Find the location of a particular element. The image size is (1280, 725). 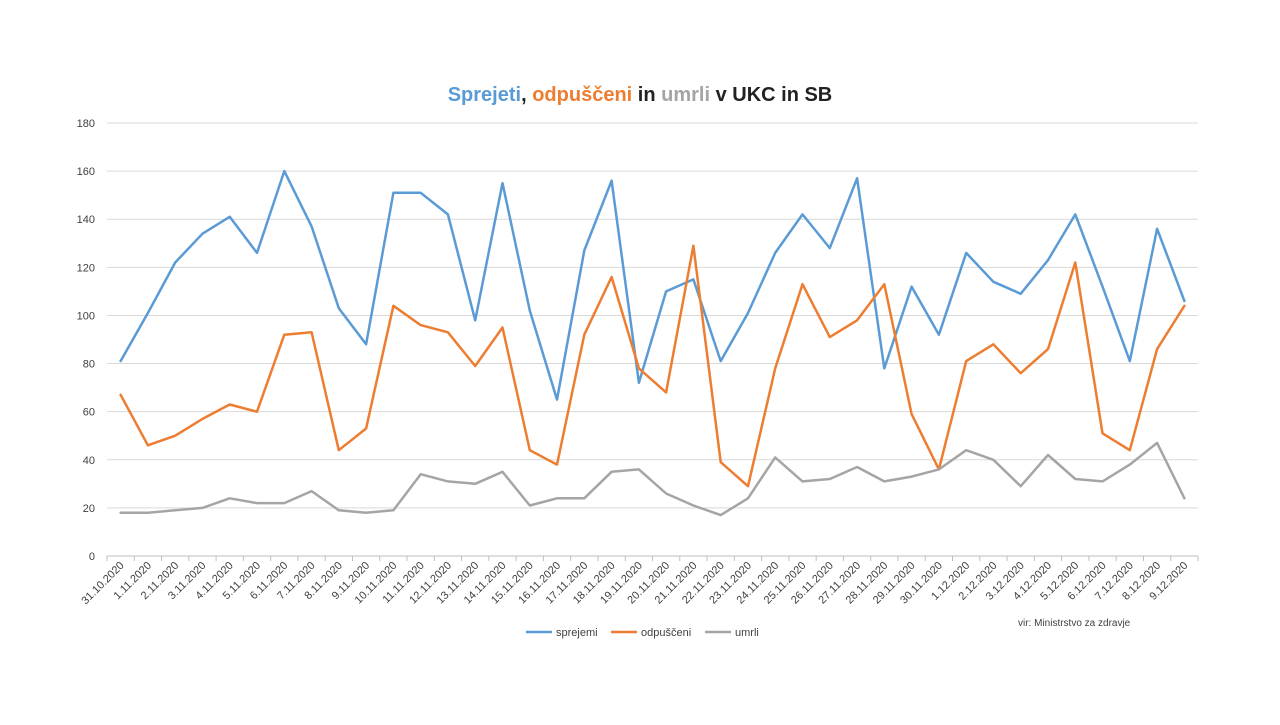

y-tick-label: 0 is located at coordinates (92, 557).